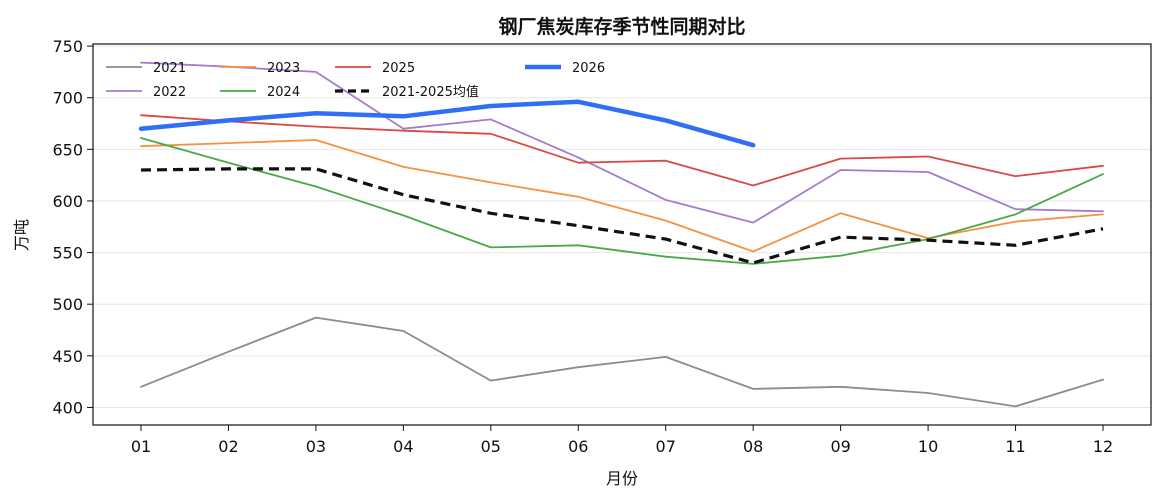 The image size is (1166, 503). Describe the element at coordinates (169, 68) in the screenshot. I see `legend-label-2021: 2021` at that location.